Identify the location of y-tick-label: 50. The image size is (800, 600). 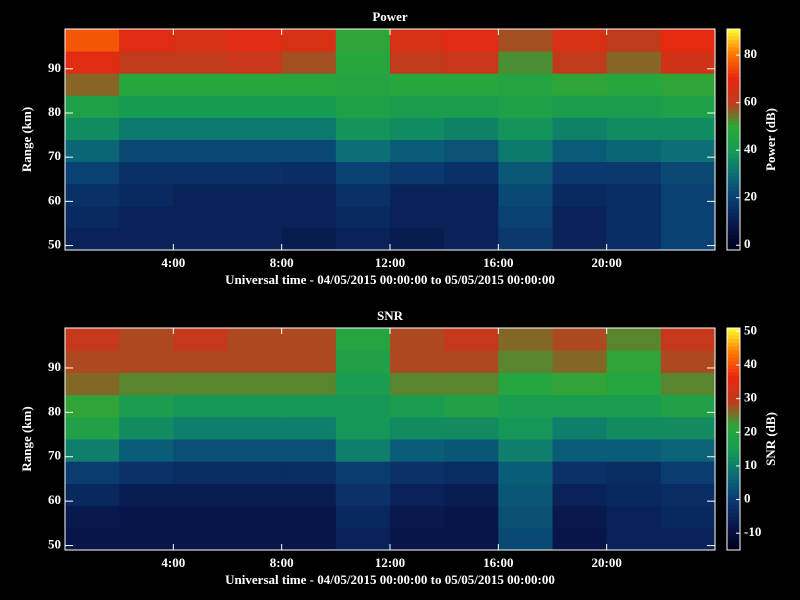
(54, 244).